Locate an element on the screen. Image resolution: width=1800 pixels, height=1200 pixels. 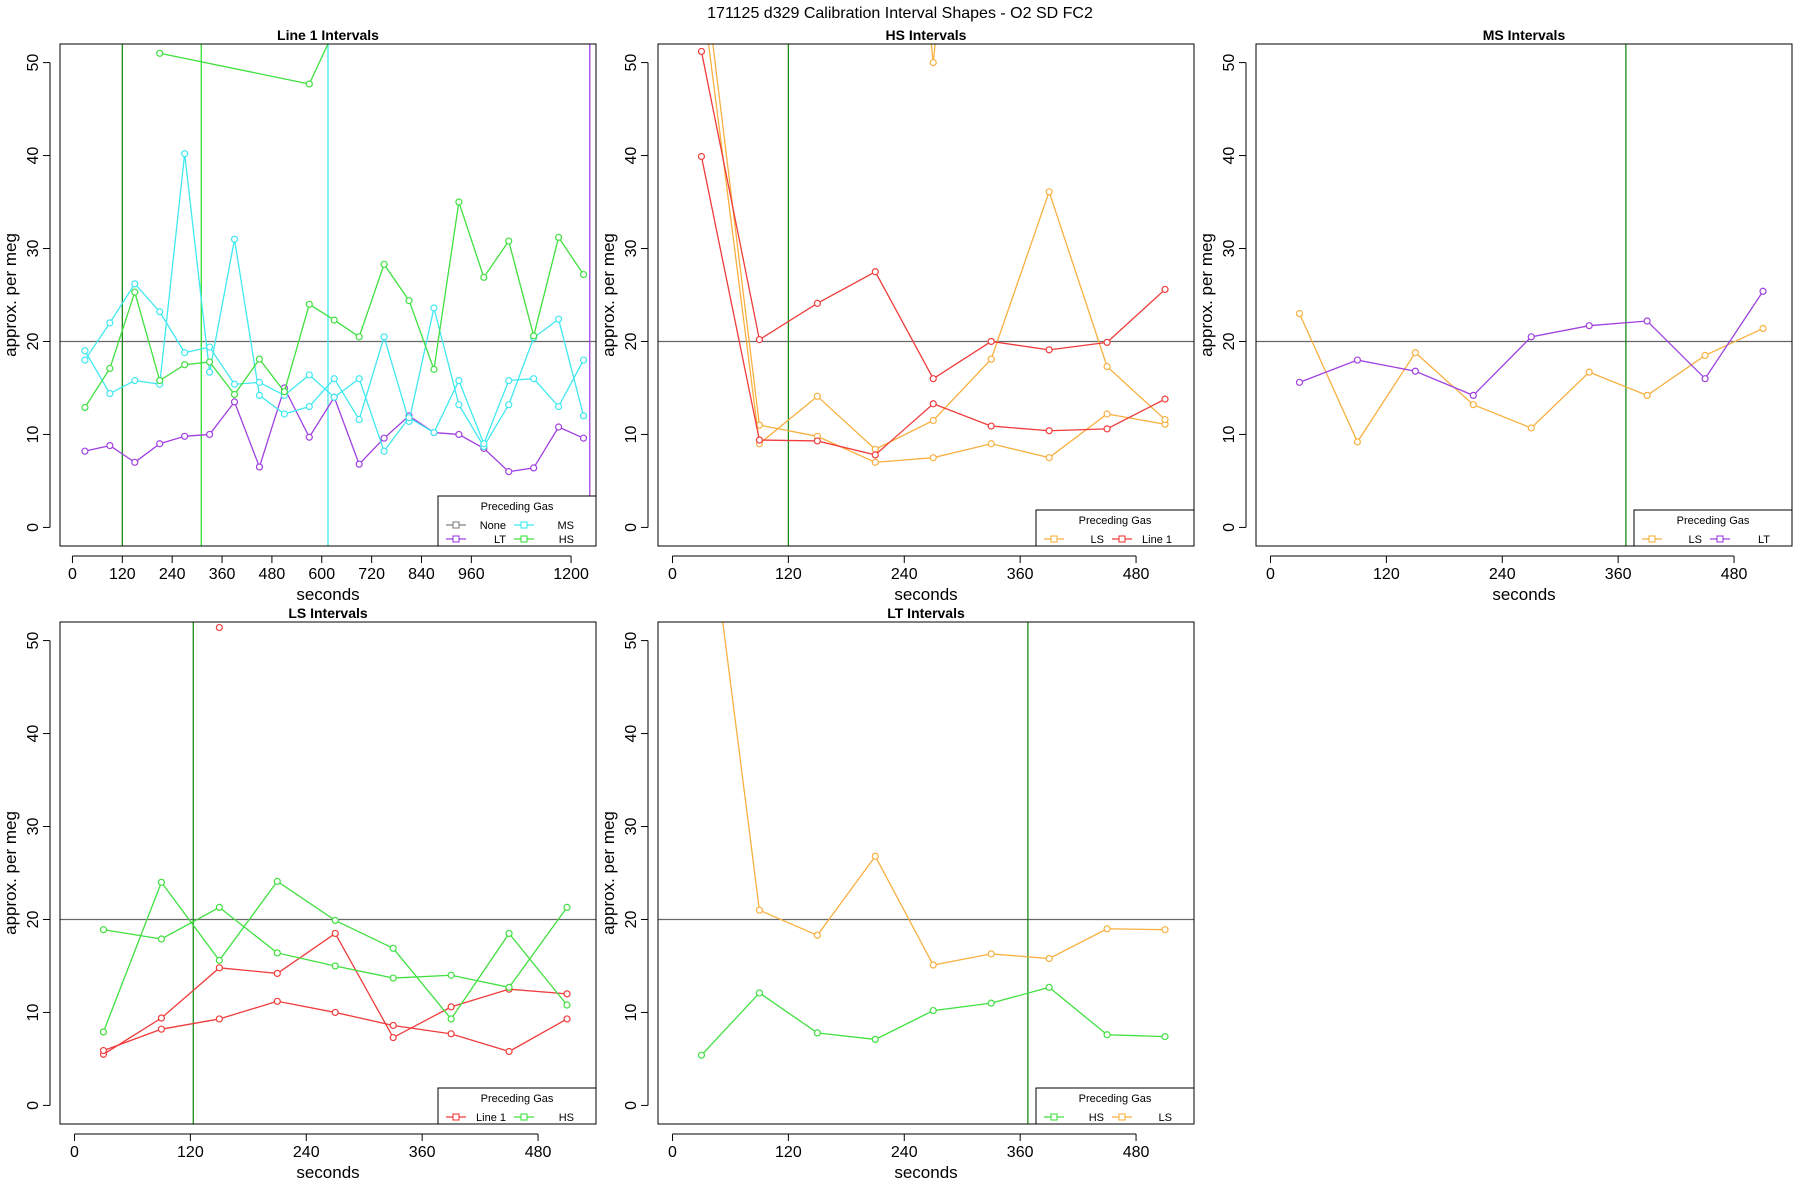
y-tick-label: 0 is located at coordinates (631, 527).